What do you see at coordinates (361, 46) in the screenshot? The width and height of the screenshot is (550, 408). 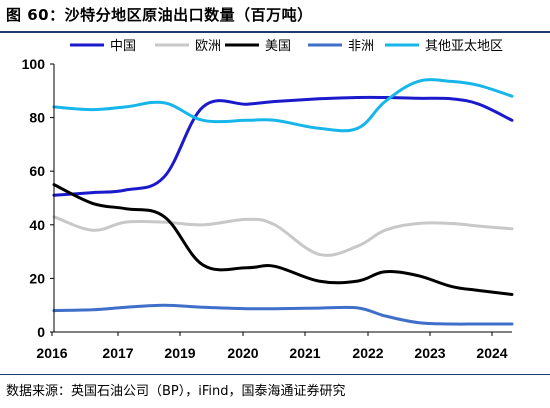 I see `legend-label-3: 非洲` at bounding box center [361, 46].